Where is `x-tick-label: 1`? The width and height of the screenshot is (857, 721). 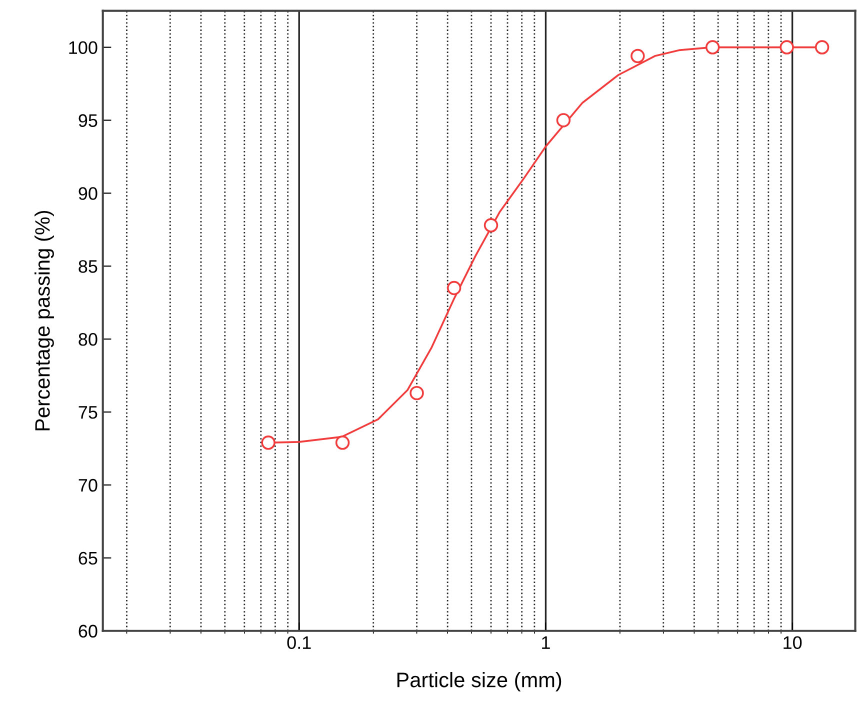 x-tick-label: 1 is located at coordinates (546, 642).